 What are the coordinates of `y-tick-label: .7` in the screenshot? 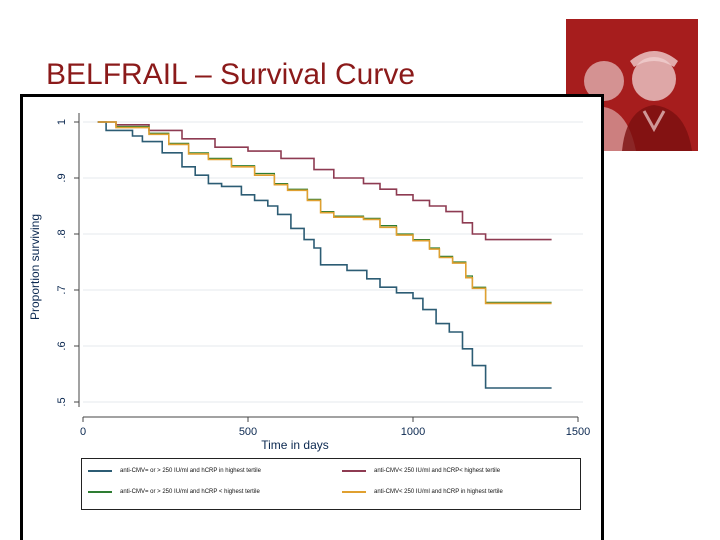 It's located at (62, 289).